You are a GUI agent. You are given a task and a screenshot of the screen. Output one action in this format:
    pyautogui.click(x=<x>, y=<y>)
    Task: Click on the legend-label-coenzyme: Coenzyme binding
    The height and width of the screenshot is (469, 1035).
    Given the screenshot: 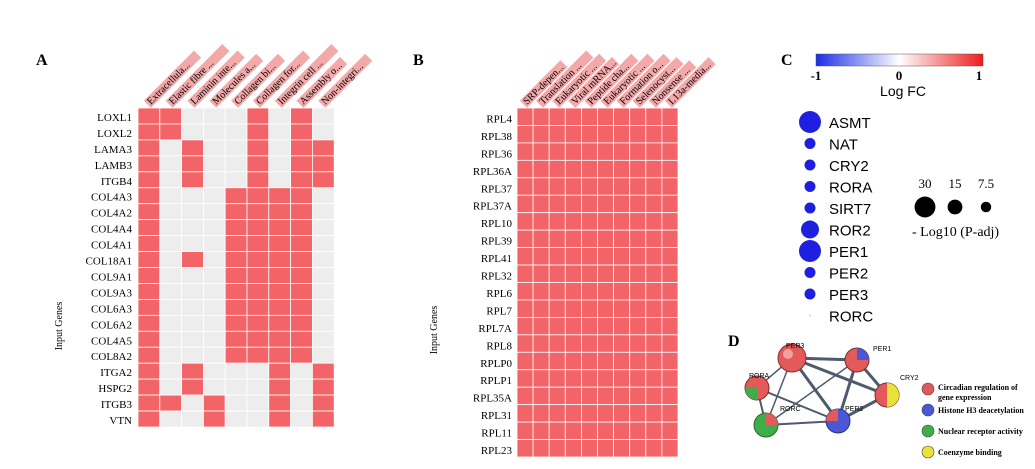 What is the action you would take?
    pyautogui.click(x=970, y=452)
    